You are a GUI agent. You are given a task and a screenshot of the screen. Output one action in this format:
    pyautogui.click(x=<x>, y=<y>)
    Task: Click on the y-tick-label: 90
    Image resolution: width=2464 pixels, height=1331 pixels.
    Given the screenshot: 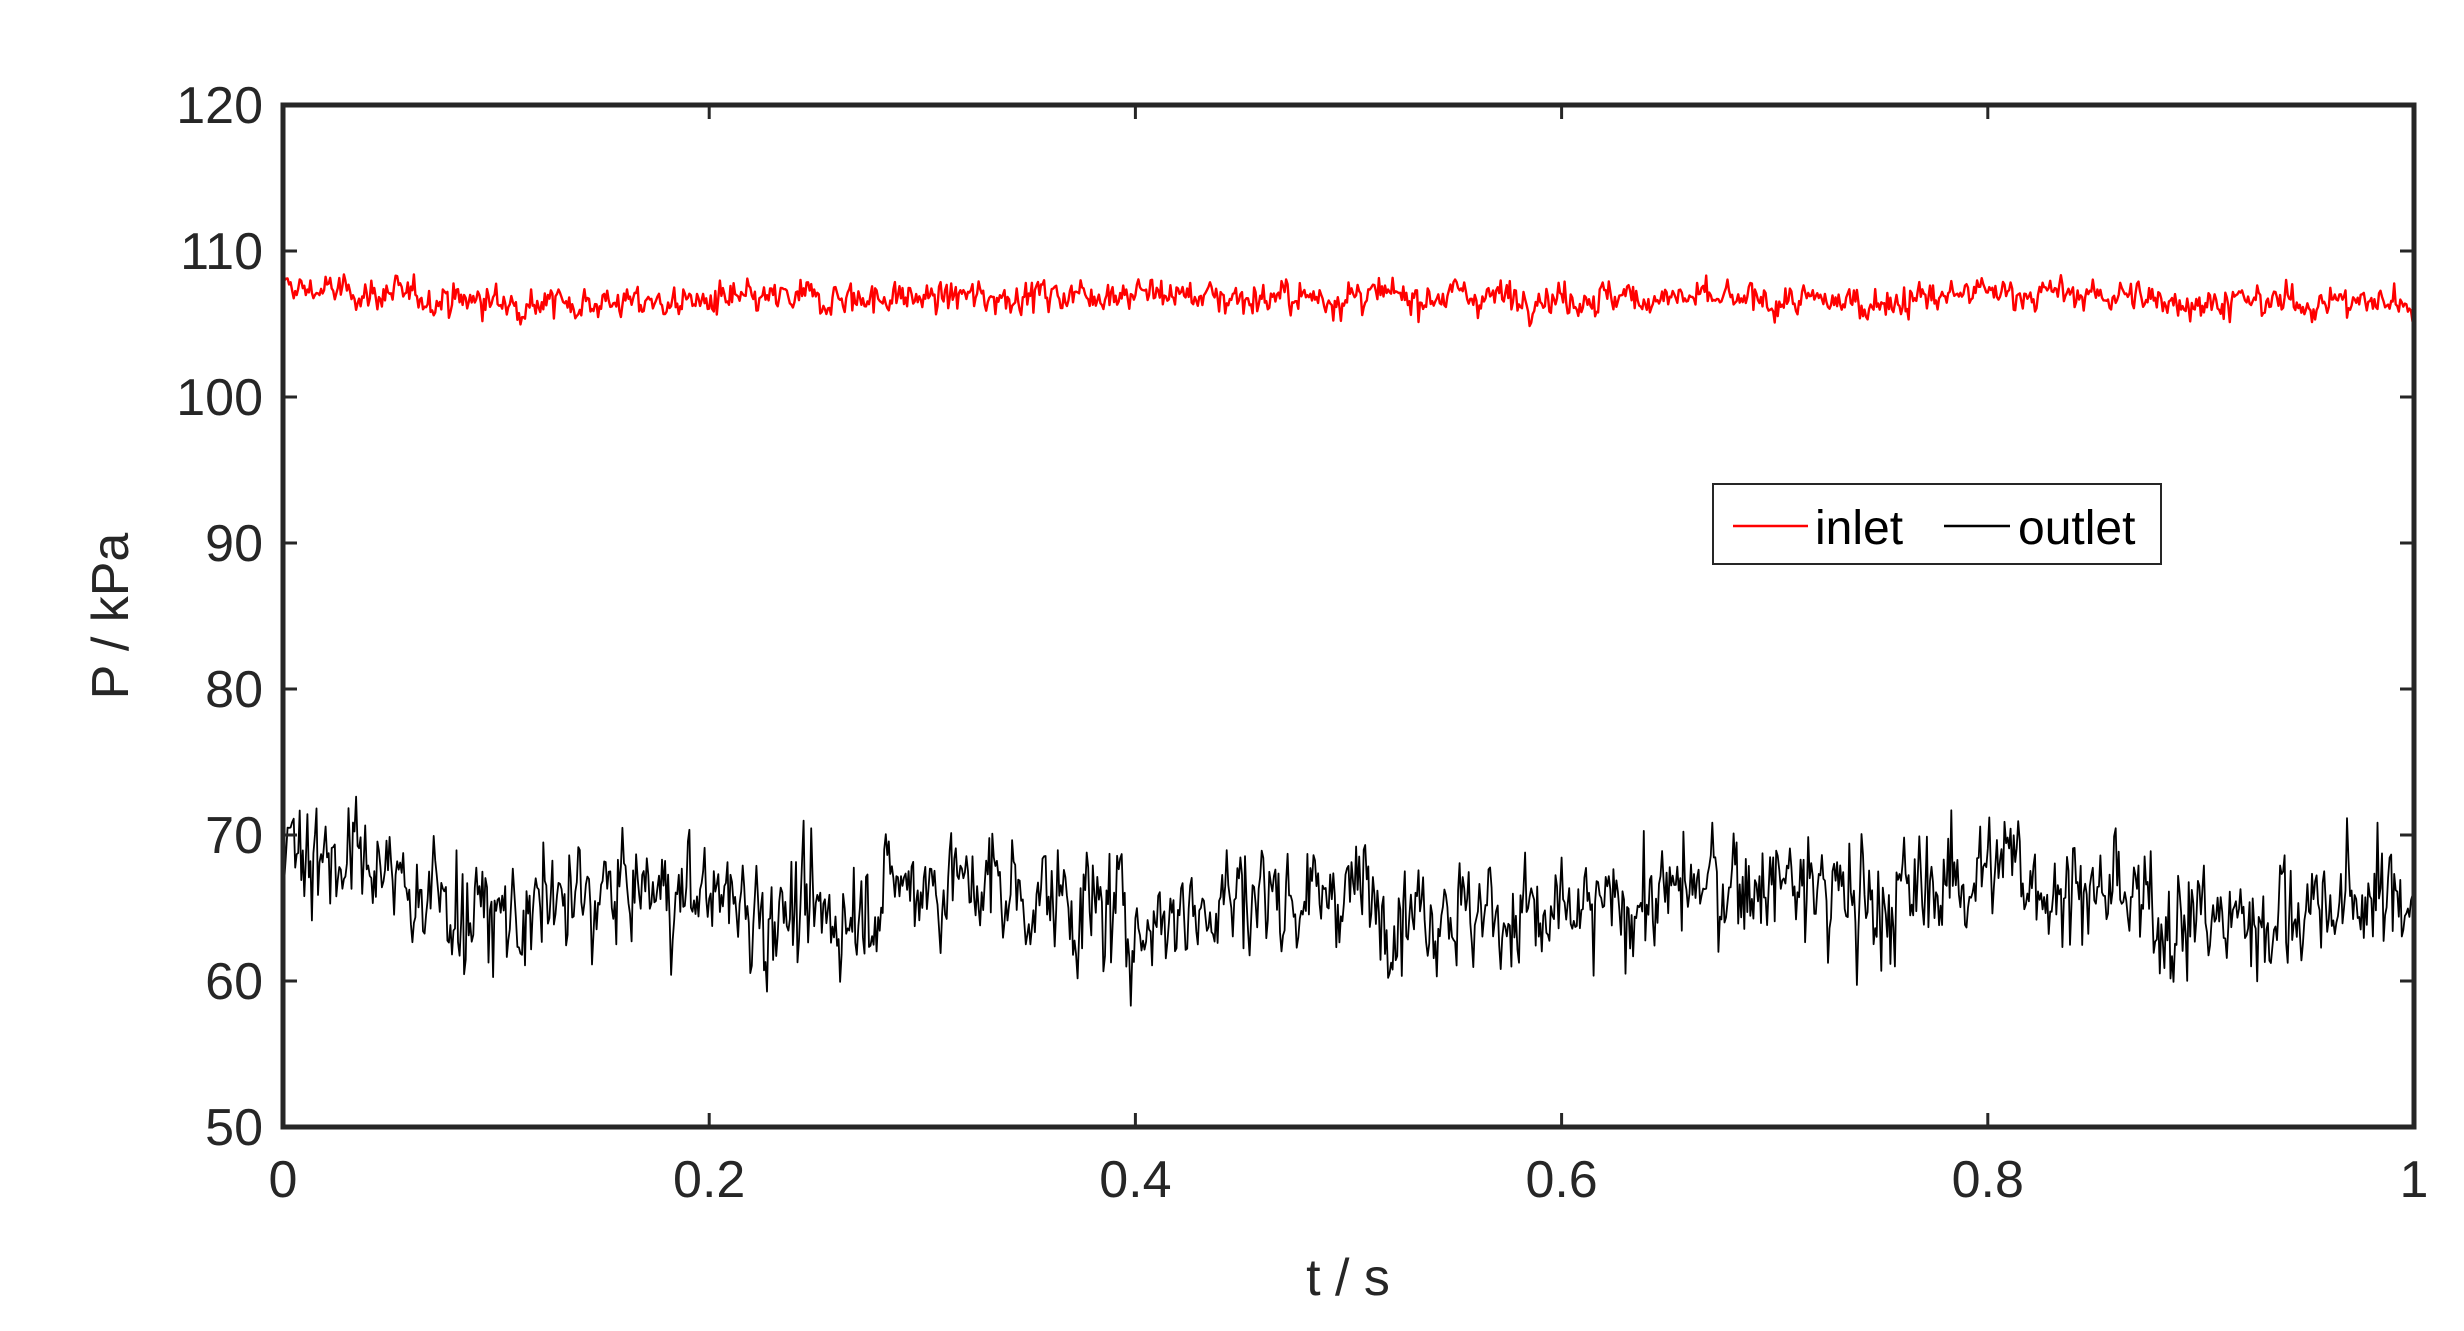 What is the action you would take?
    pyautogui.click(x=234, y=544)
    